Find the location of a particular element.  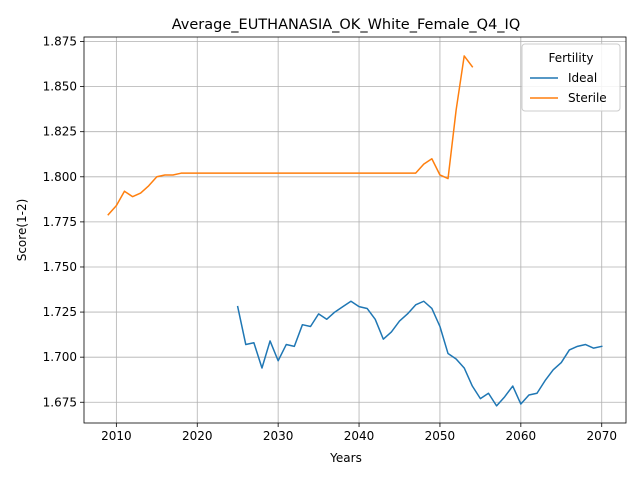

y-axis-label: Score(1-2) is located at coordinates (22, 230).